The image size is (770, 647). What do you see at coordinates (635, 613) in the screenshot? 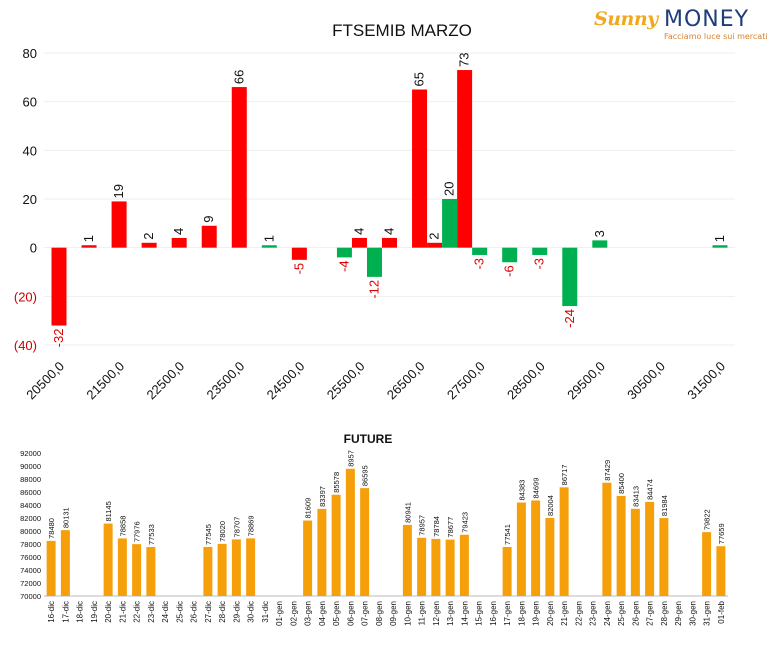
I see `x-tick-label: 26-gen` at bounding box center [635, 613].